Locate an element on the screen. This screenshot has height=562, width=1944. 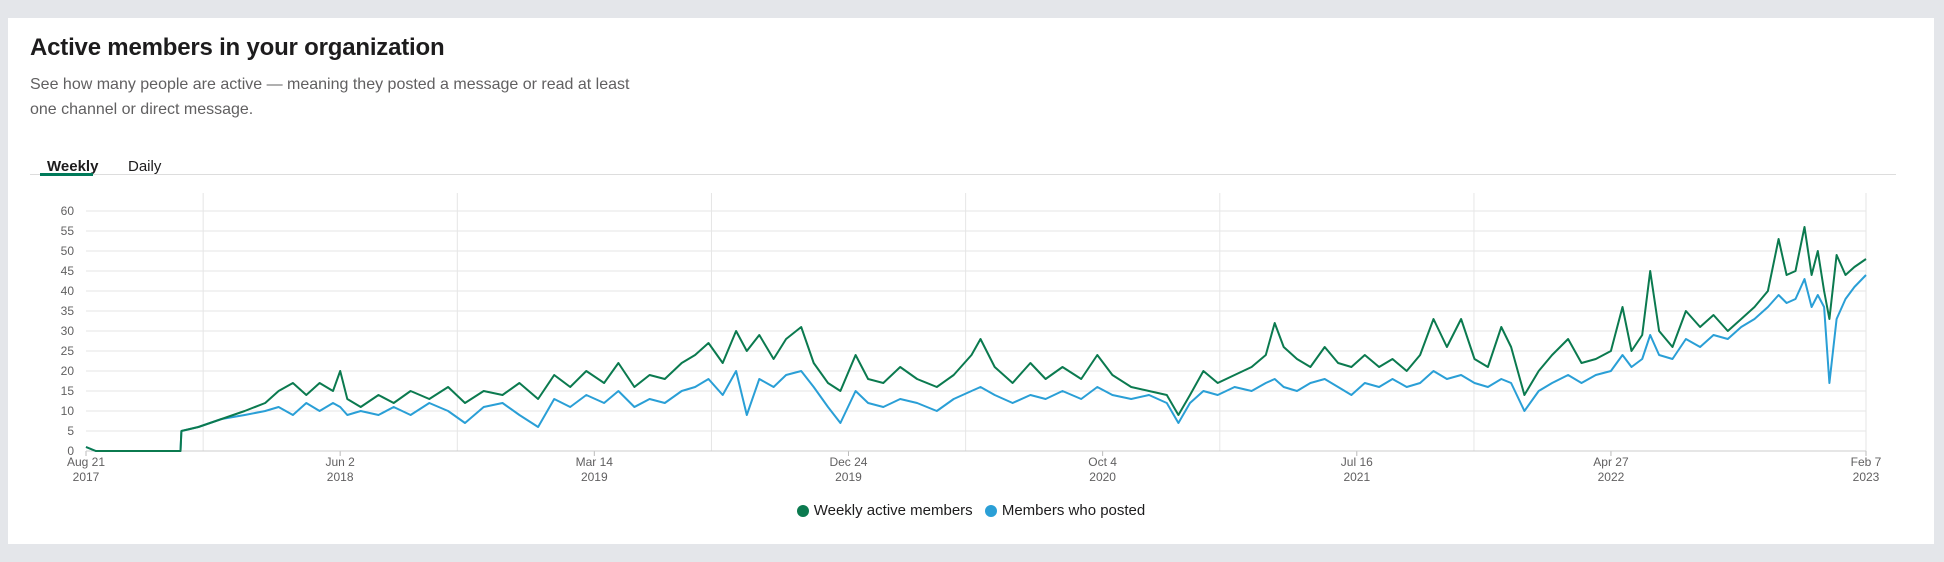
period-tabs: Weekly Daily is located at coordinates (963, 156).